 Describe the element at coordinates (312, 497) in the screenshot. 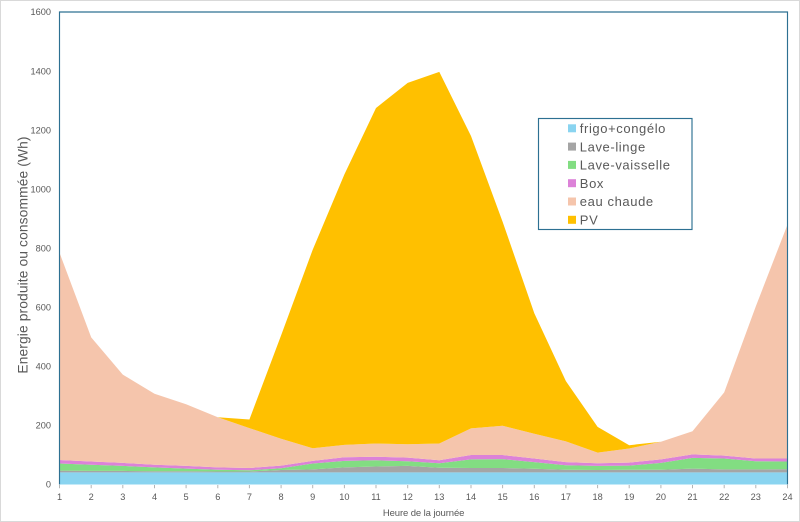

I see `svg-text: 9` at that location.